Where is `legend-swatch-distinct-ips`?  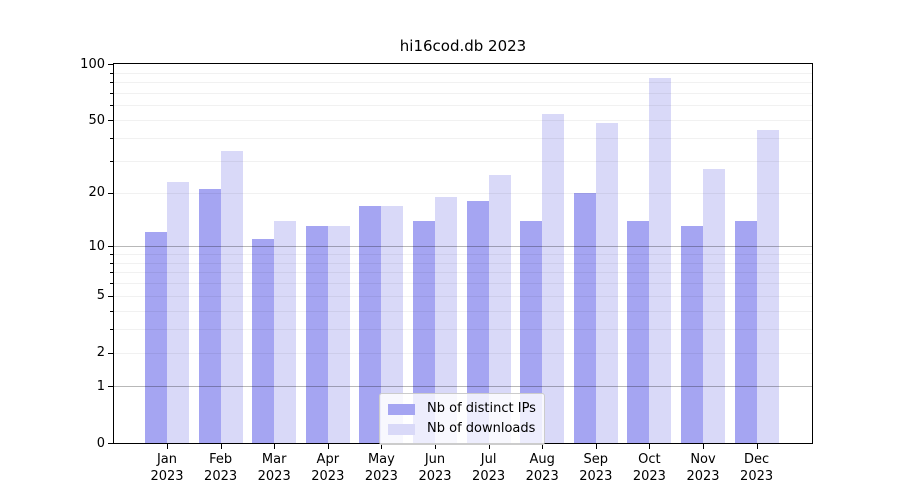 legend-swatch-distinct-ips is located at coordinates (401, 409).